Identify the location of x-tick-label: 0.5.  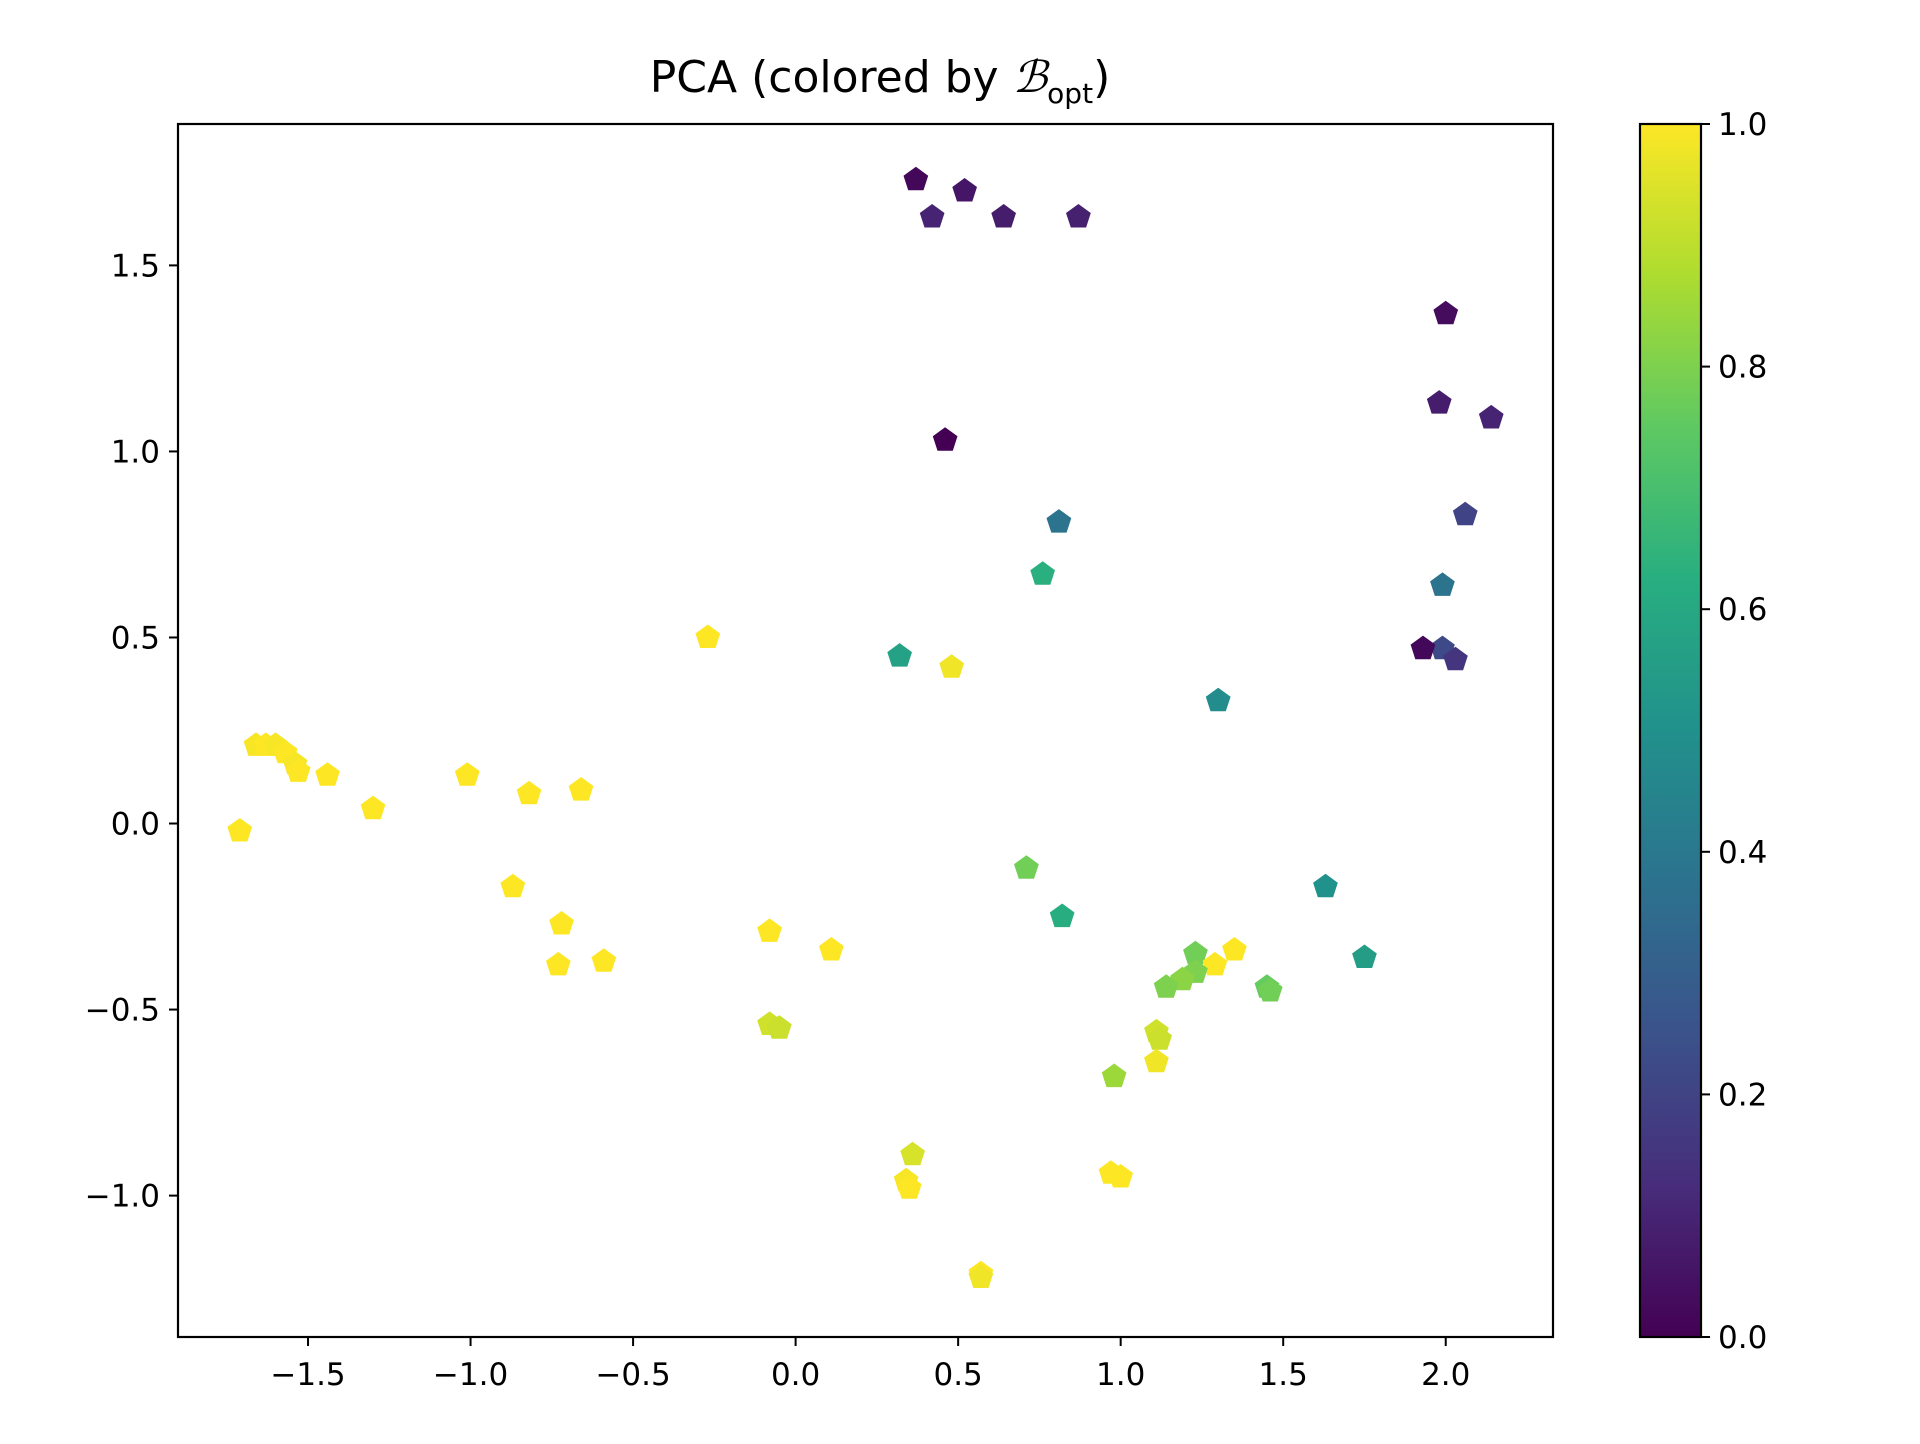
(957, 1375).